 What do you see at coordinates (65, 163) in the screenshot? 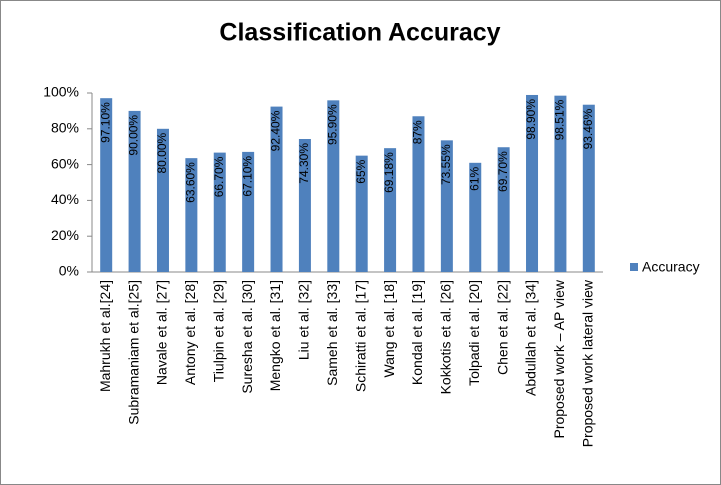
I see `y-tick-label: 60%` at bounding box center [65, 163].